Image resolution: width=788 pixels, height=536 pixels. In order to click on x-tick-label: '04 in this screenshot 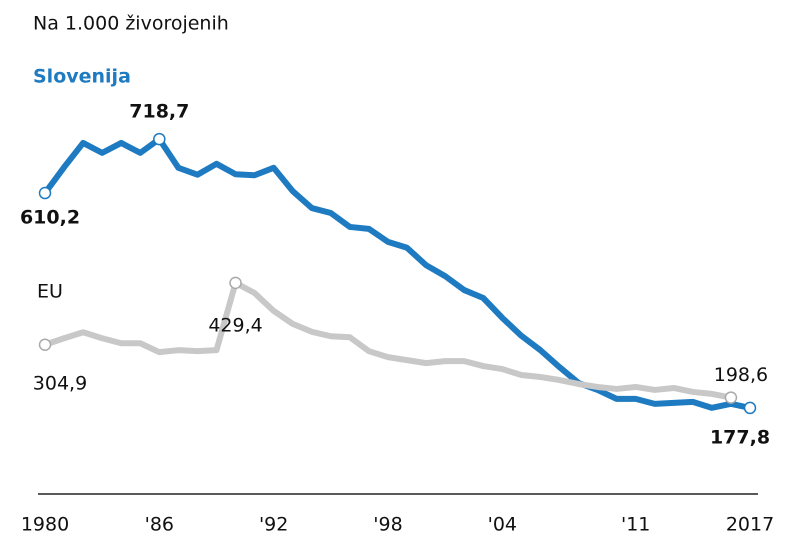, I will do `click(502, 525)`.